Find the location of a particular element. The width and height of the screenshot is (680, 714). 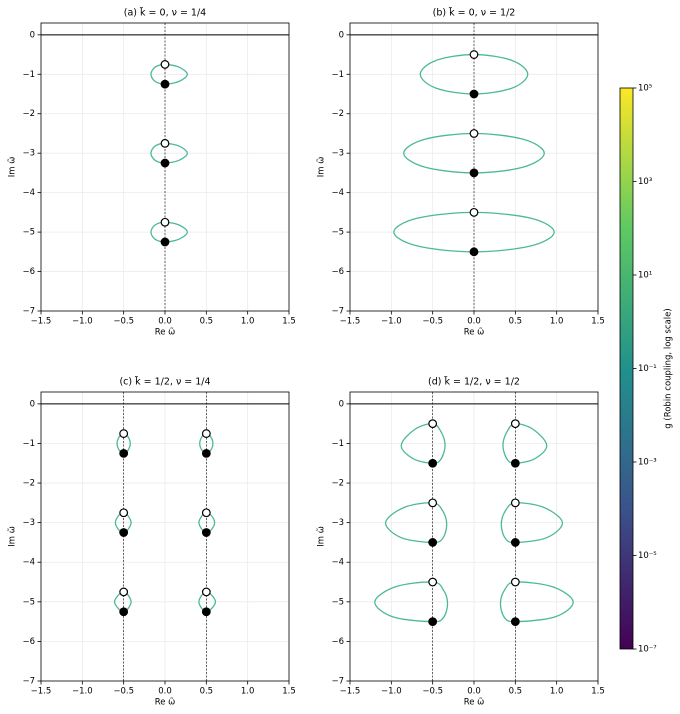

panel-title: (b) k̃ = 0, ν = 1/2 is located at coordinates (474, 13).